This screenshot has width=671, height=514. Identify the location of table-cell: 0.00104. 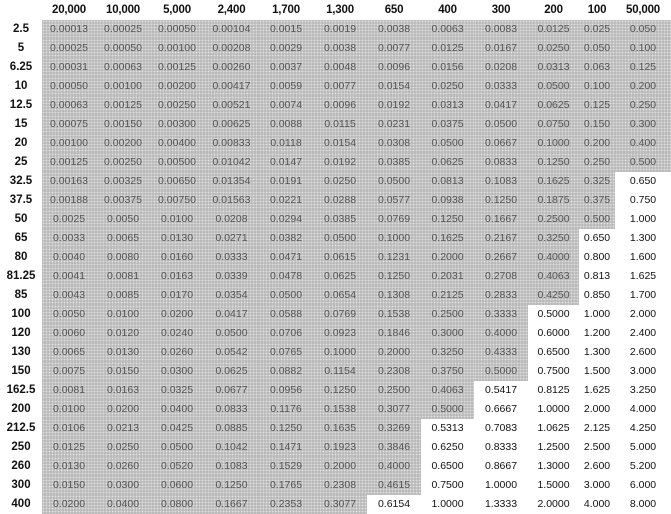
(231, 29).